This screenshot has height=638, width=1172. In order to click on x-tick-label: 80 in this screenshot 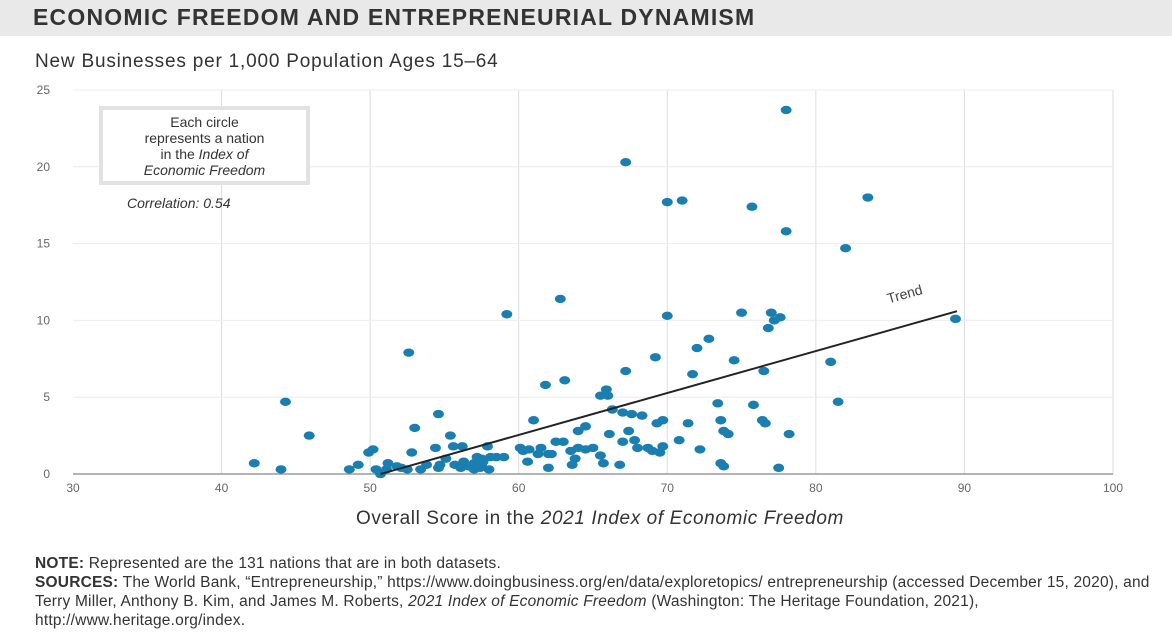, I will do `click(816, 488)`.